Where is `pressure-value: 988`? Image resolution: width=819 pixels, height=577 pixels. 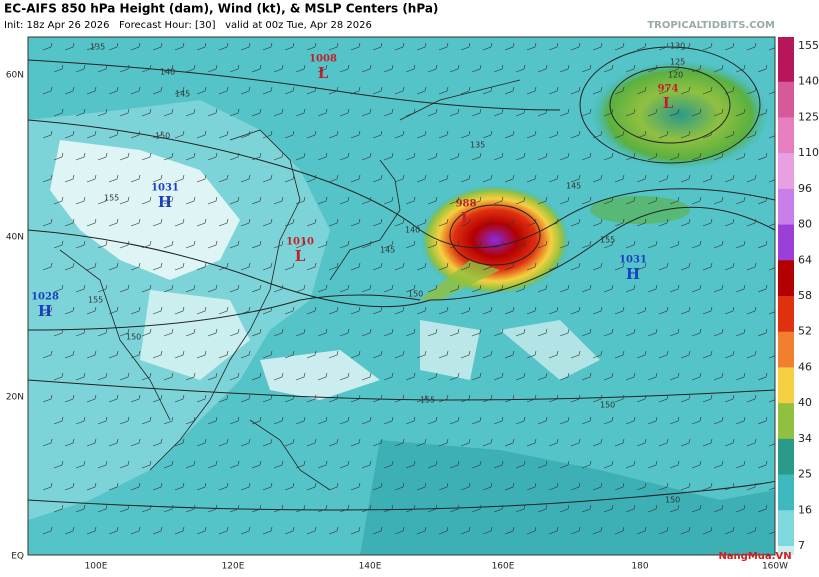
pressure-value: 988 is located at coordinates (466, 204).